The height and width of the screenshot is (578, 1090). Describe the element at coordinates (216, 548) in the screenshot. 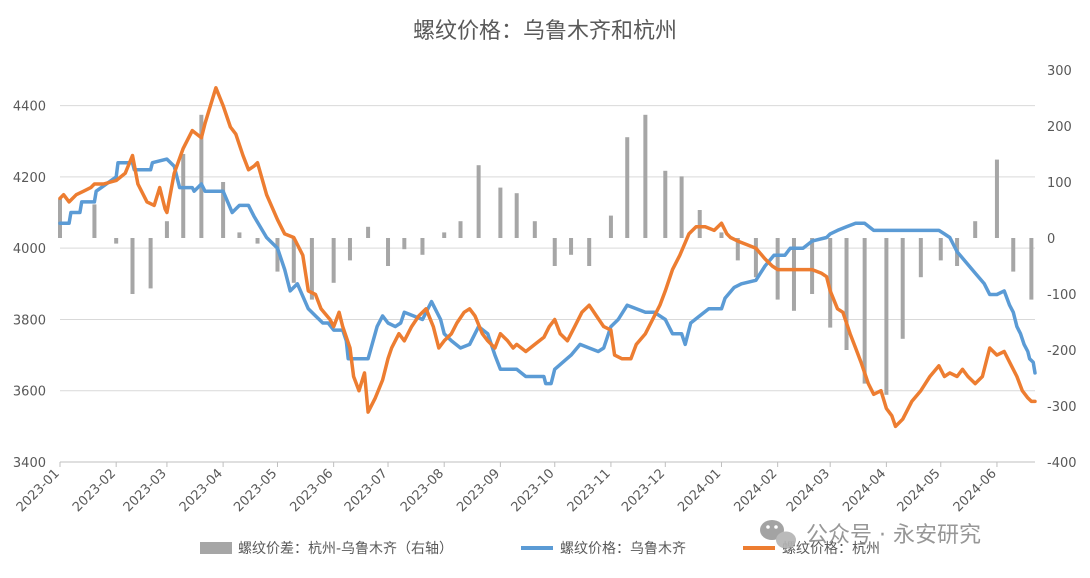

I see `legend-swatch-spread` at that location.